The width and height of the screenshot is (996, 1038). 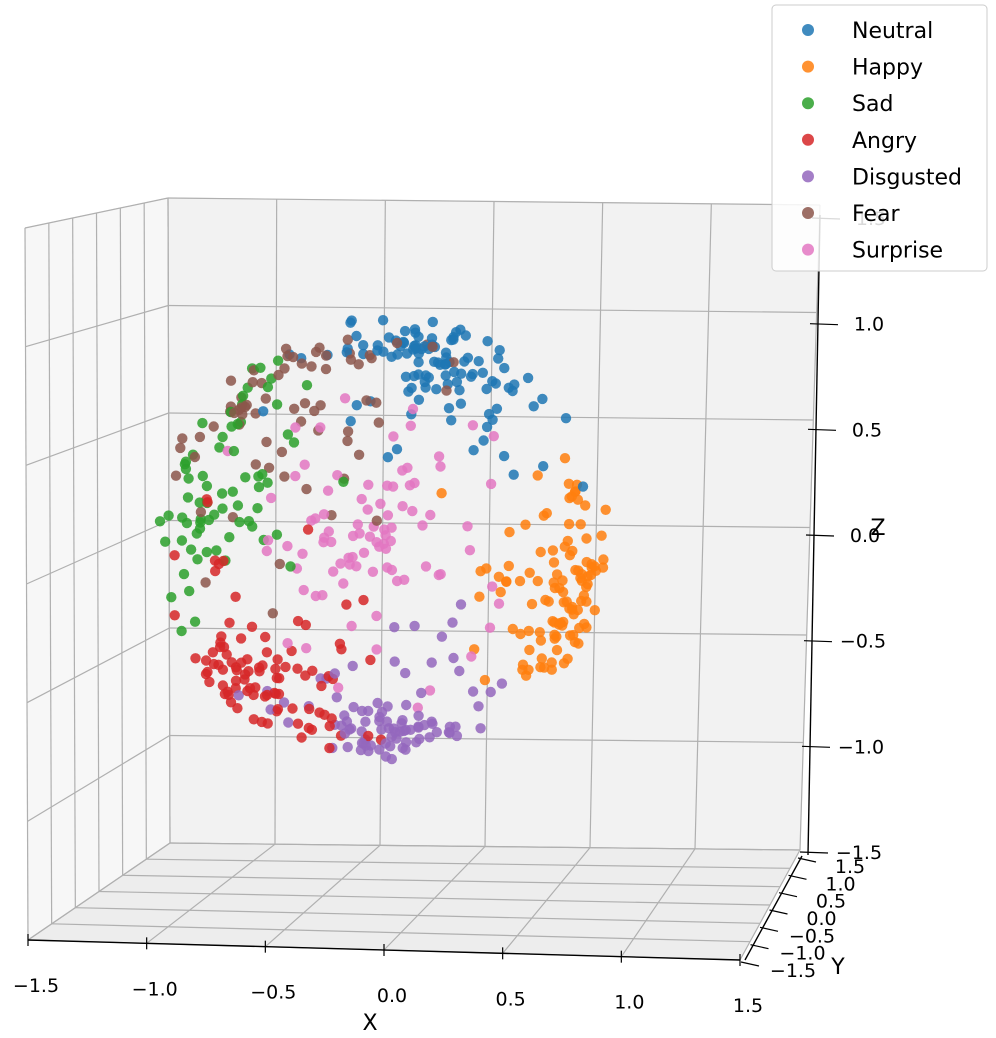 I want to click on y-tick-label: 0.5, so click(x=831, y=902).